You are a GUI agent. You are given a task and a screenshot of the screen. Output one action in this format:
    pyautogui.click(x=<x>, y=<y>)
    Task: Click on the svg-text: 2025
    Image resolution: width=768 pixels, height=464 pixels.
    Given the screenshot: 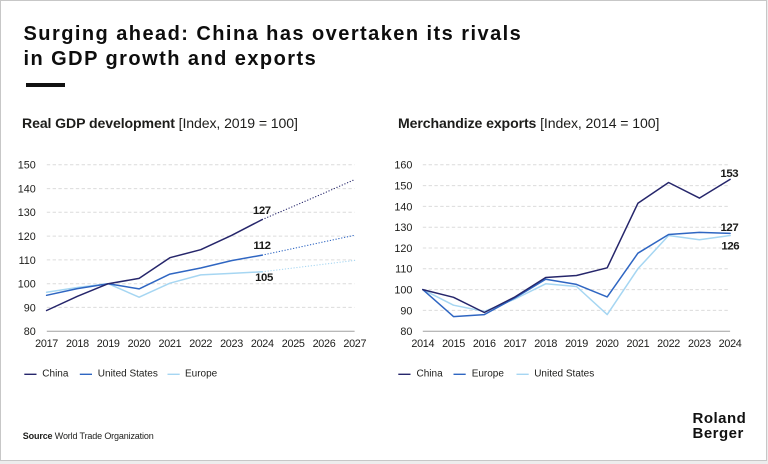 What is the action you would take?
    pyautogui.click(x=293, y=344)
    